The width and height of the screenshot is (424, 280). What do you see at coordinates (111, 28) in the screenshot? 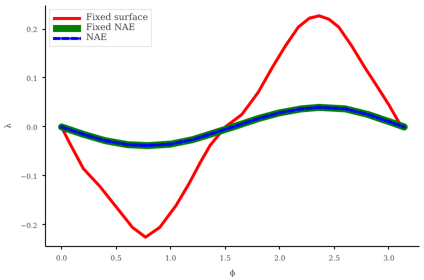
I see `legend-label: Fixed NAE` at bounding box center [111, 28].